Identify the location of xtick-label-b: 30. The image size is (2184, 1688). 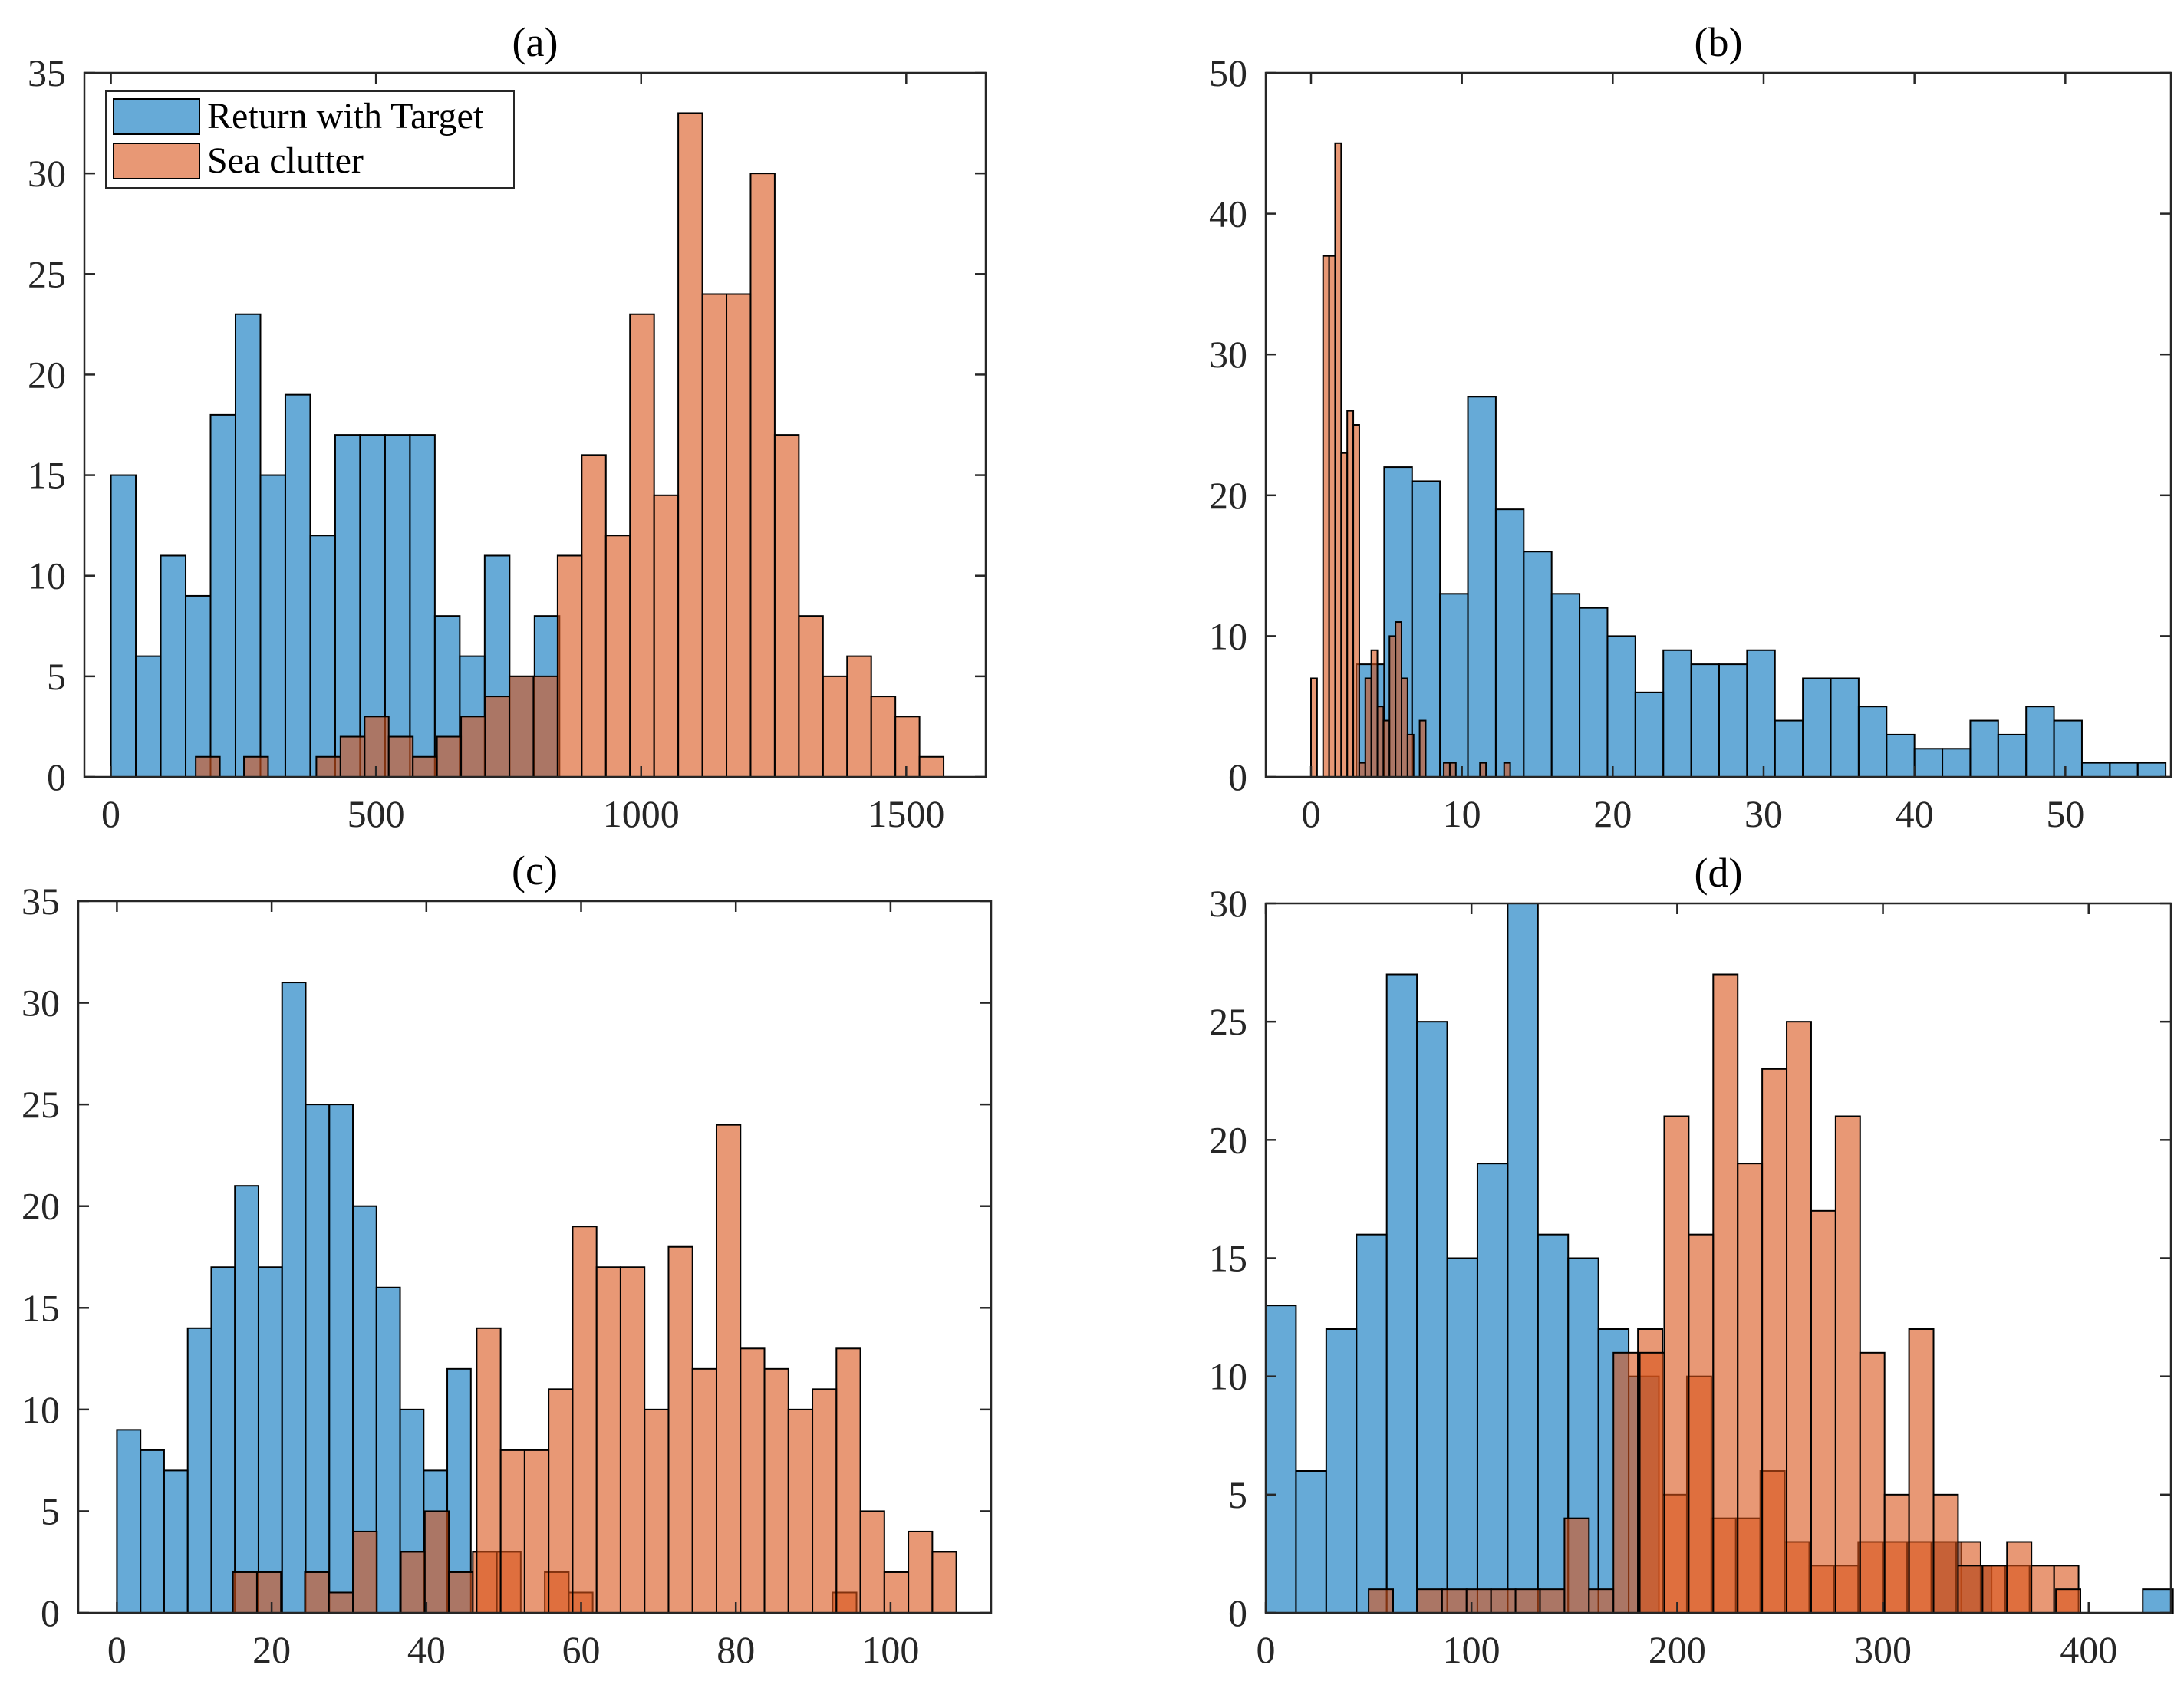
(1763, 814).